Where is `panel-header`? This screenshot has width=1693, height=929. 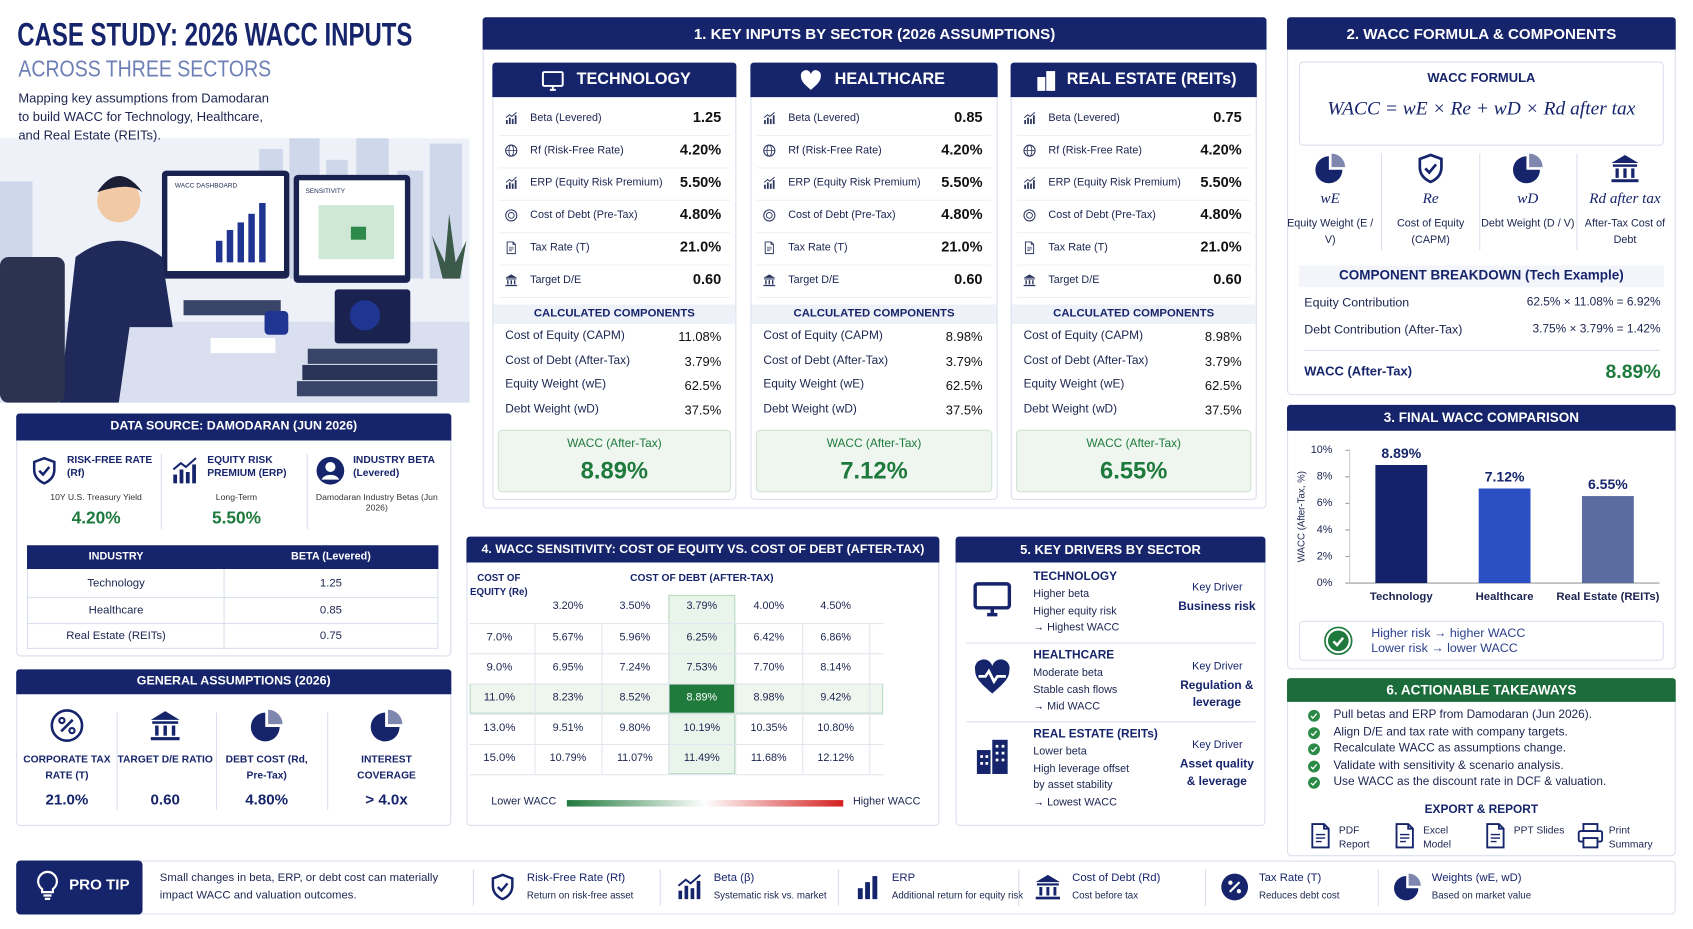 panel-header is located at coordinates (1481, 417).